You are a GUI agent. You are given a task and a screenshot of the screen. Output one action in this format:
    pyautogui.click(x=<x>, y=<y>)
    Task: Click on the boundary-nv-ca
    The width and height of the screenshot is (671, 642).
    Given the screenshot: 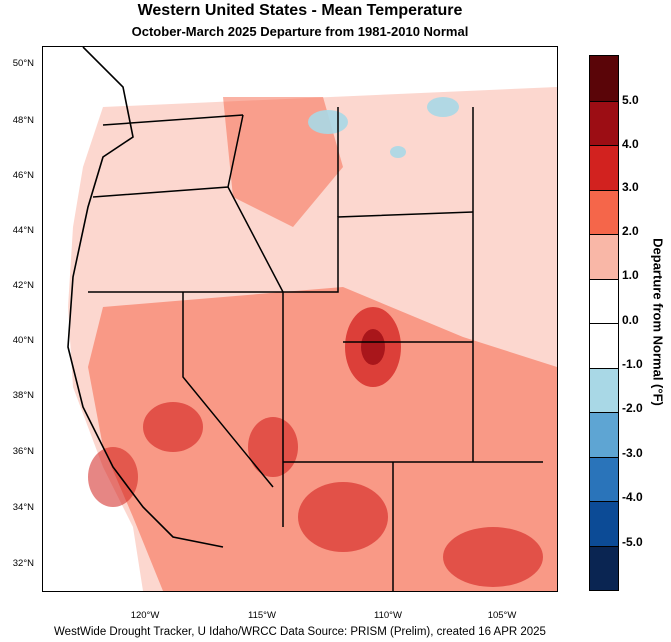 What is the action you would take?
    pyautogui.click(x=228, y=390)
    